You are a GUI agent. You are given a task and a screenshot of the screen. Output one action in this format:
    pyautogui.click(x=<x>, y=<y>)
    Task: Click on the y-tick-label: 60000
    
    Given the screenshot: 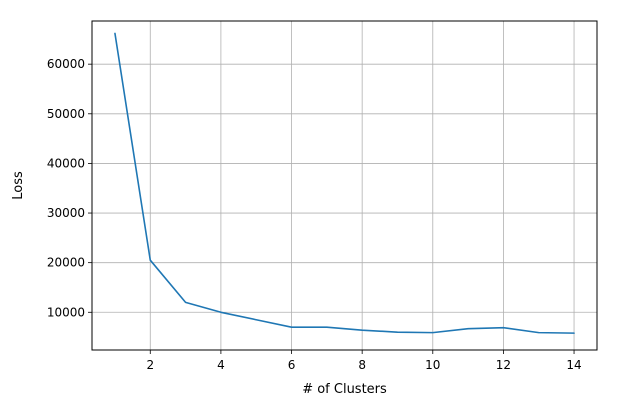 What is the action you would take?
    pyautogui.click(x=66, y=64)
    